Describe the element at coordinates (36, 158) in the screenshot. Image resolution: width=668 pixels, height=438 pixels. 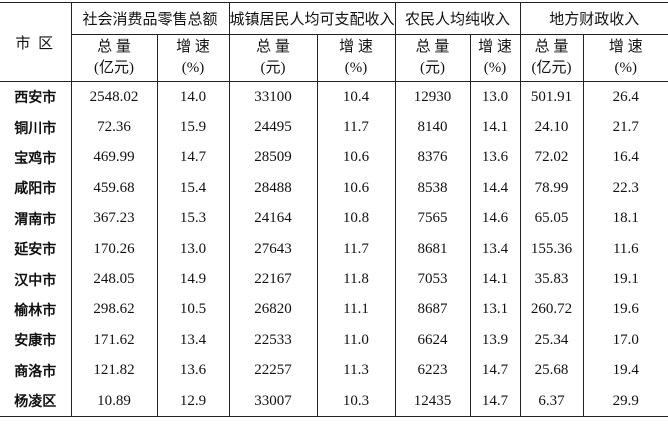
I see `region-name: 宝鸡市` at that location.